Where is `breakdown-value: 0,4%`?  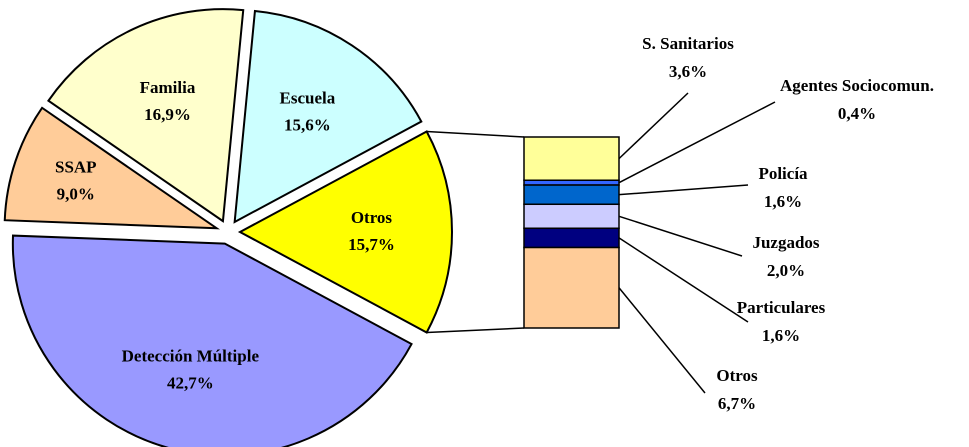
breakdown-value: 0,4% is located at coordinates (857, 113).